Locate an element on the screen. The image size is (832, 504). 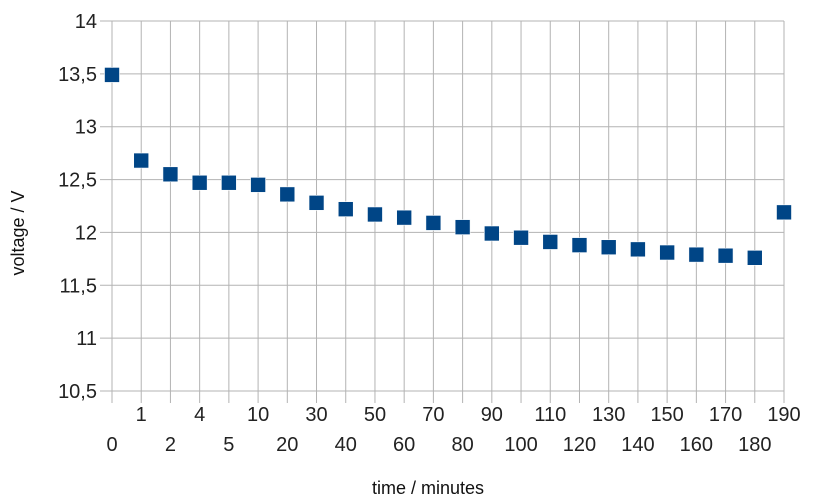
y-tick-label: 14 is located at coordinates (86, 22).